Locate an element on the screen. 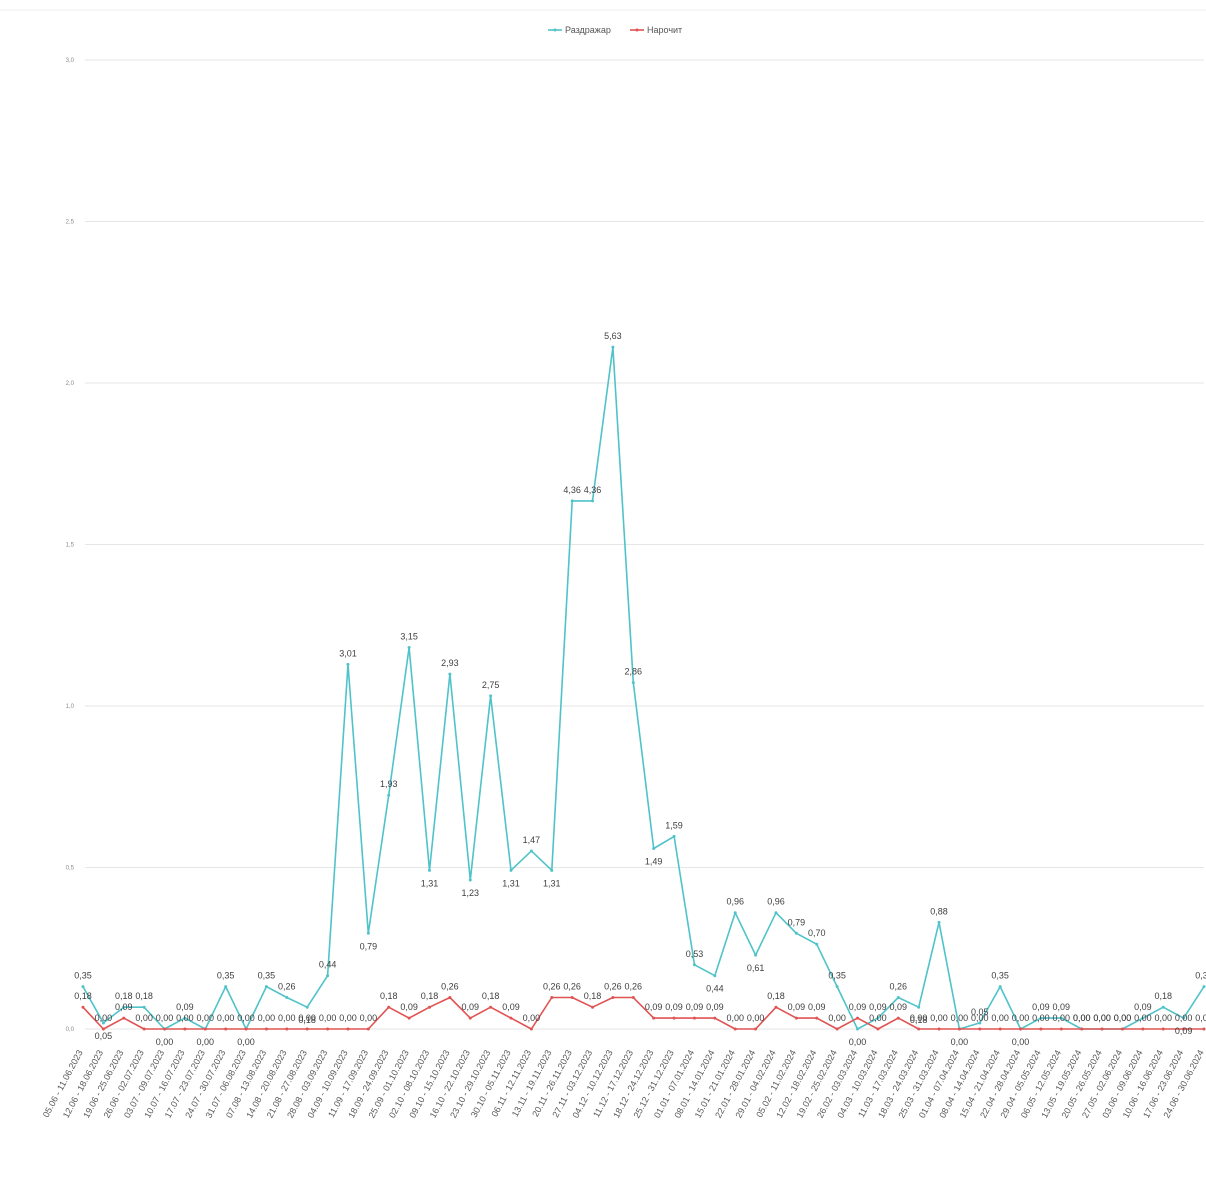  legend: Раздражар Нарочит is located at coordinates (615, 30).